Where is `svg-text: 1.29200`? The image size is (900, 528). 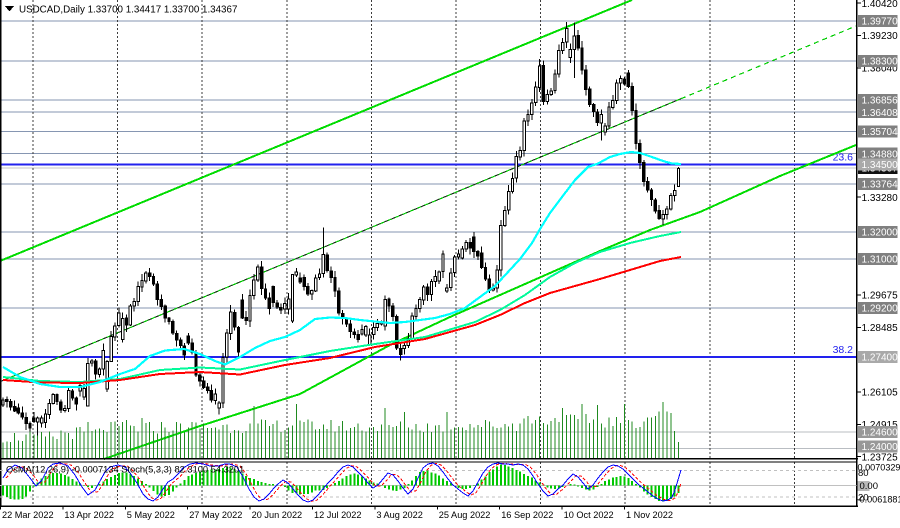
svg-text: 1.29200 is located at coordinates (880, 309).